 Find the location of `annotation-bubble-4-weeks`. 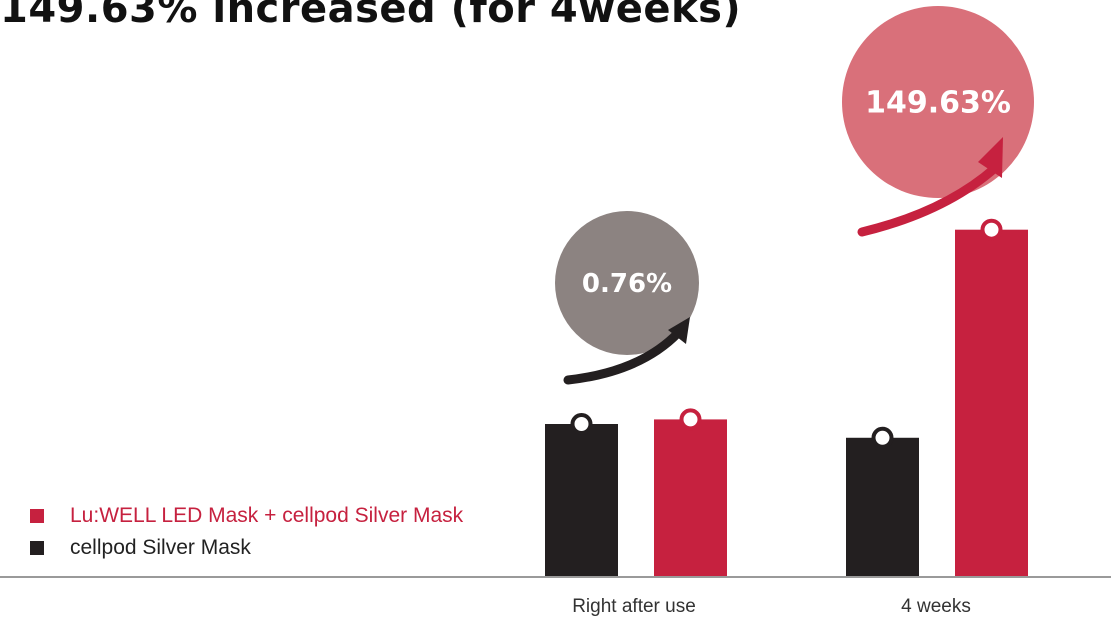

annotation-bubble-4-weeks is located at coordinates (938, 102).